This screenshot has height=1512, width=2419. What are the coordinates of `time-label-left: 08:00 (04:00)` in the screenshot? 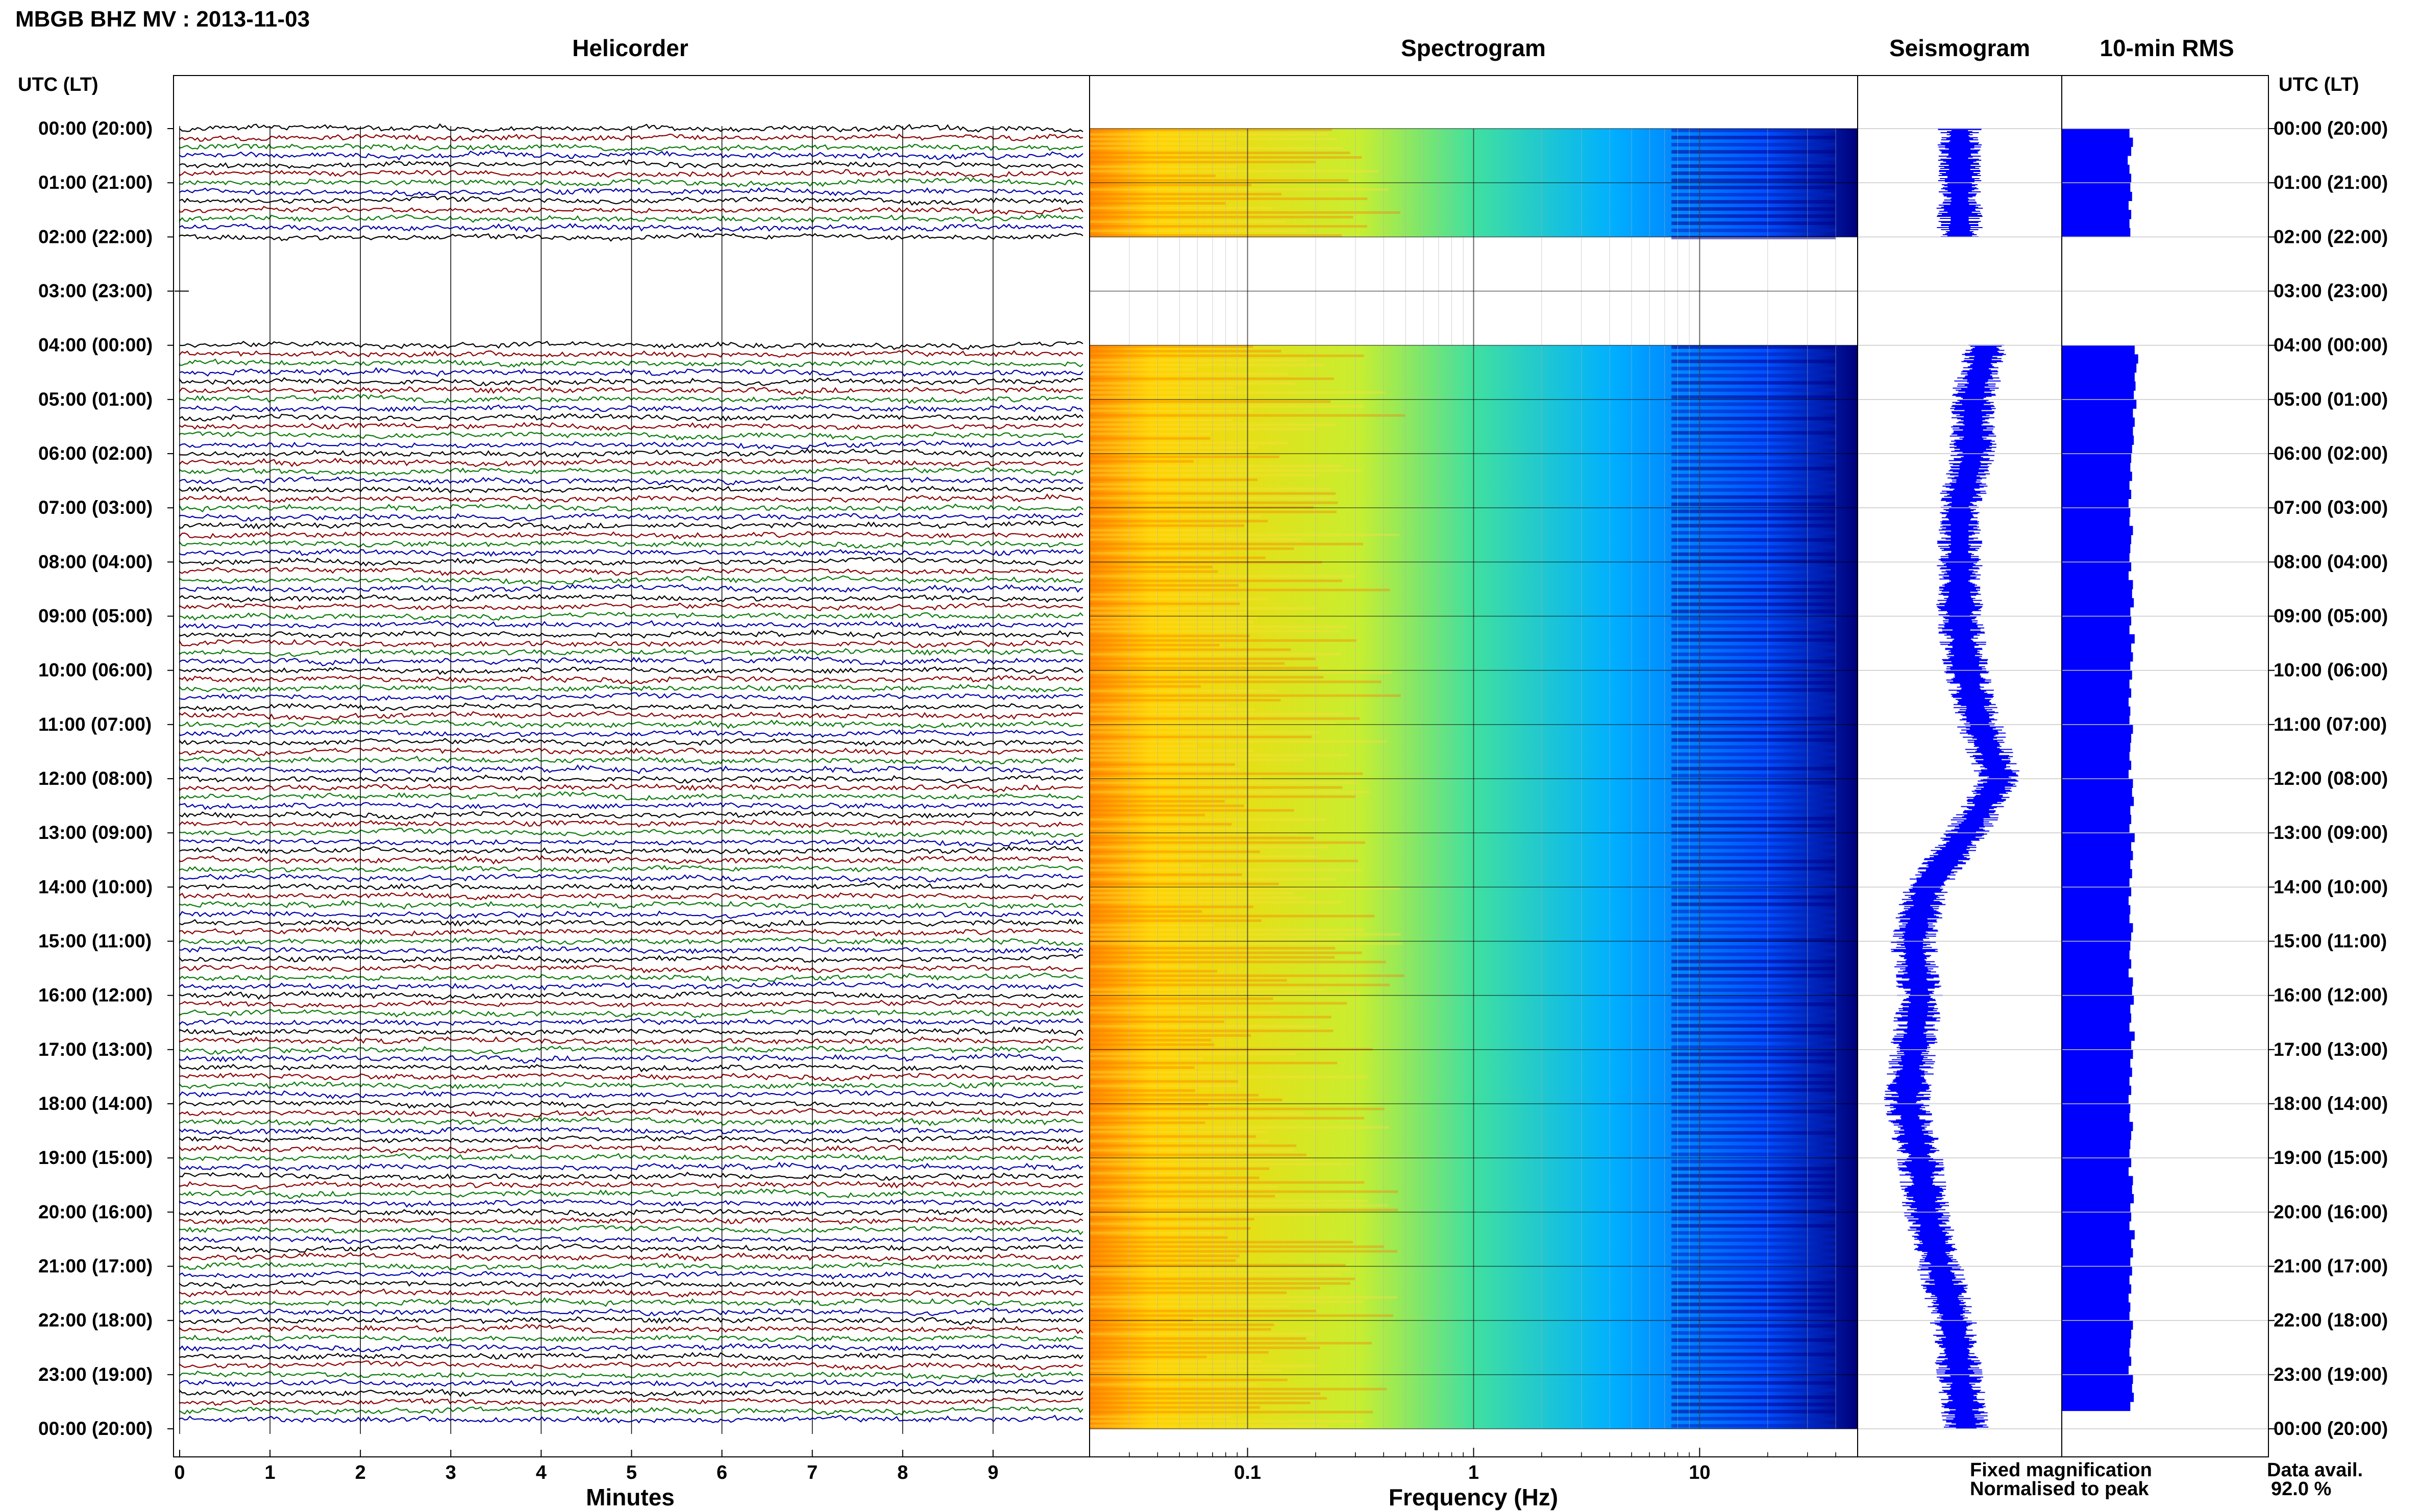 It's located at (95, 561).